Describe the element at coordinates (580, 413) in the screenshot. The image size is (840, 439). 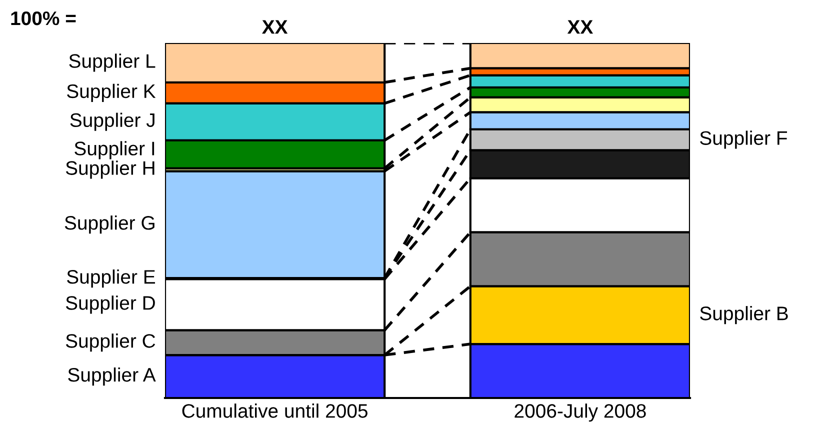
I see `x-tick-label: 2006-July 2008` at that location.